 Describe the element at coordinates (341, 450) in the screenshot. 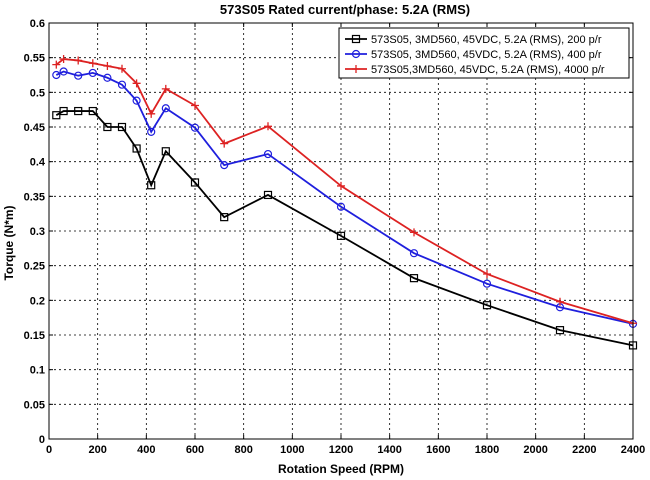

I see `x-tick-label: 1200` at that location.